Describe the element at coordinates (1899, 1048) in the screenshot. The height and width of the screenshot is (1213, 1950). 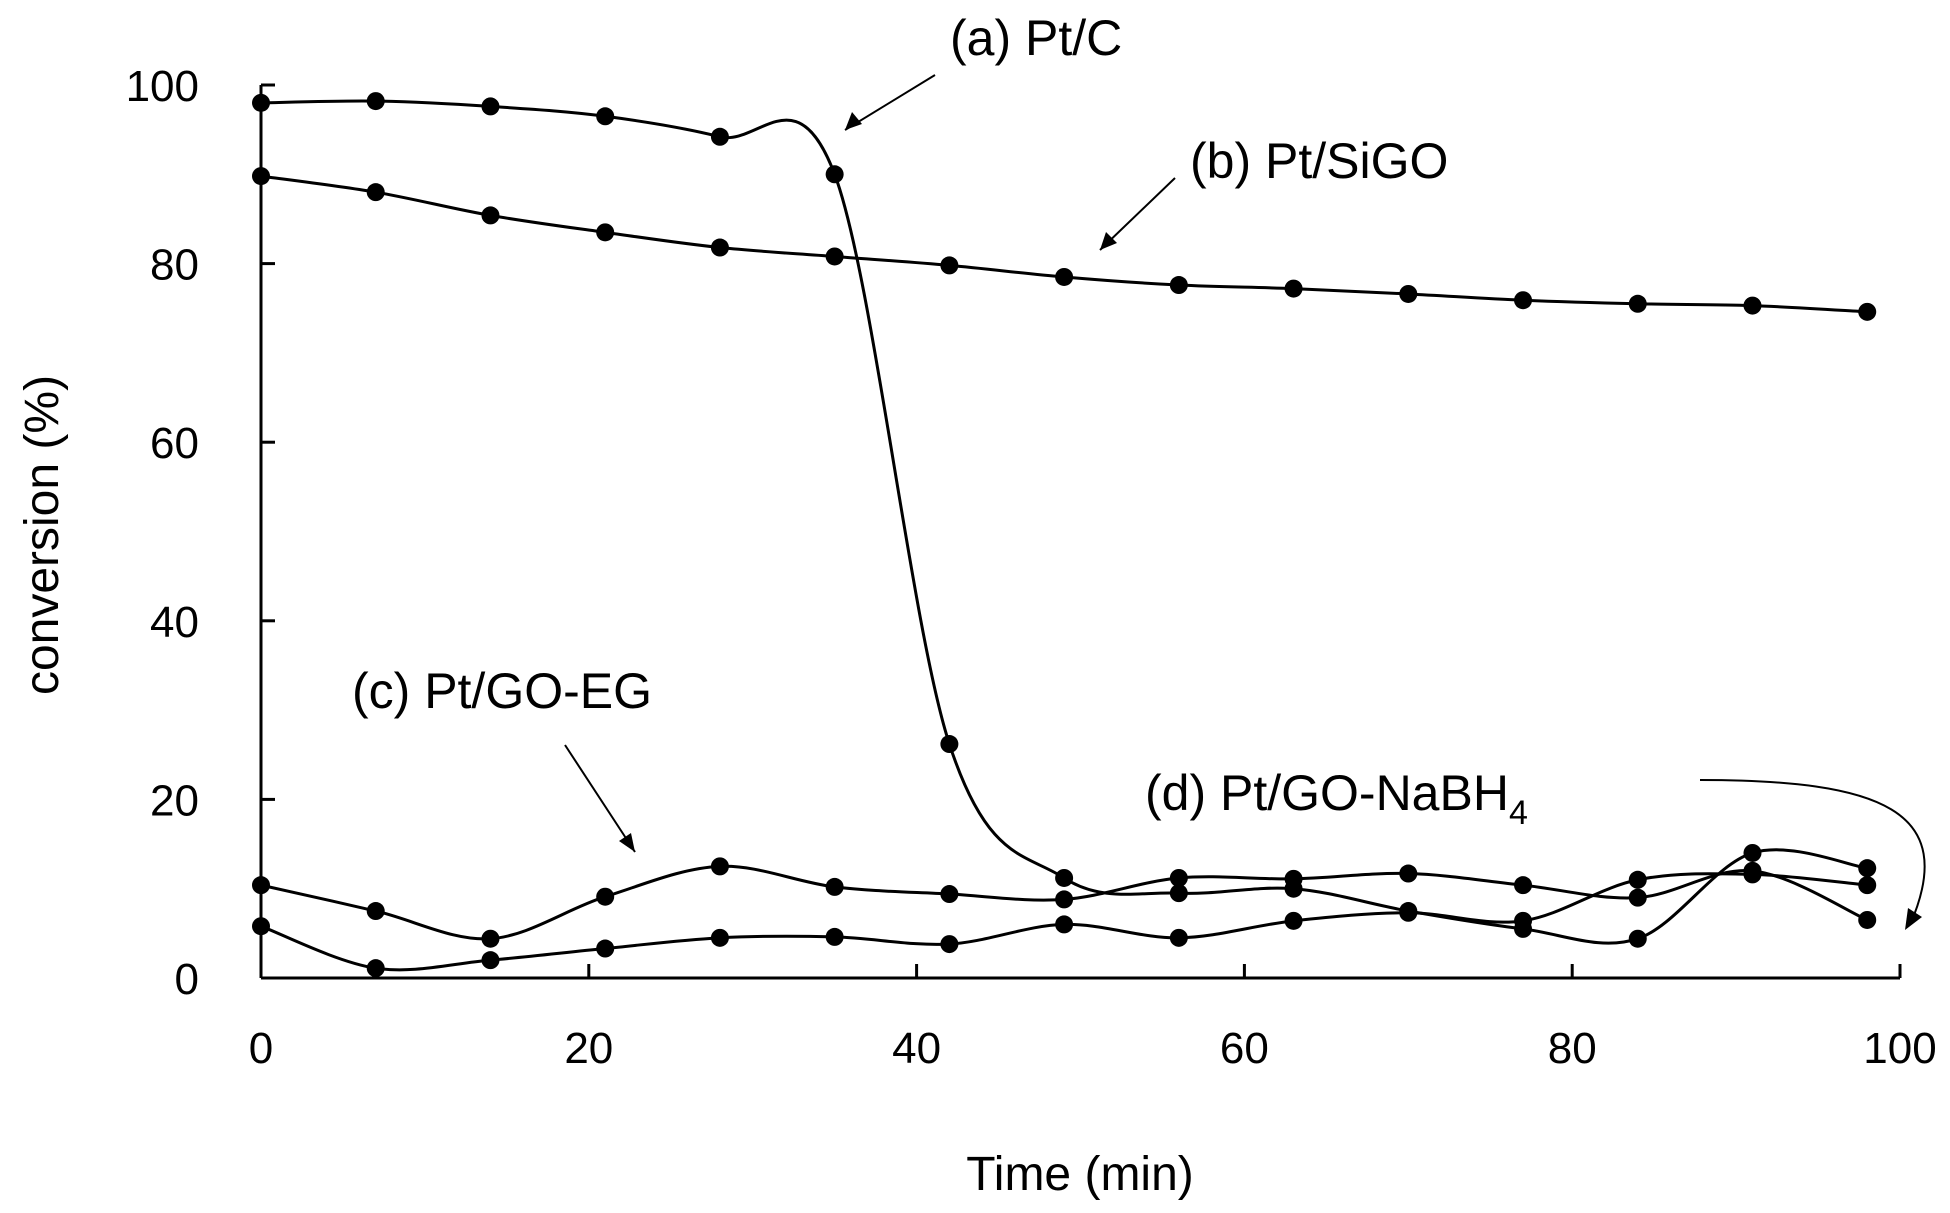
I see `x-tick-label-5: 100` at that location.